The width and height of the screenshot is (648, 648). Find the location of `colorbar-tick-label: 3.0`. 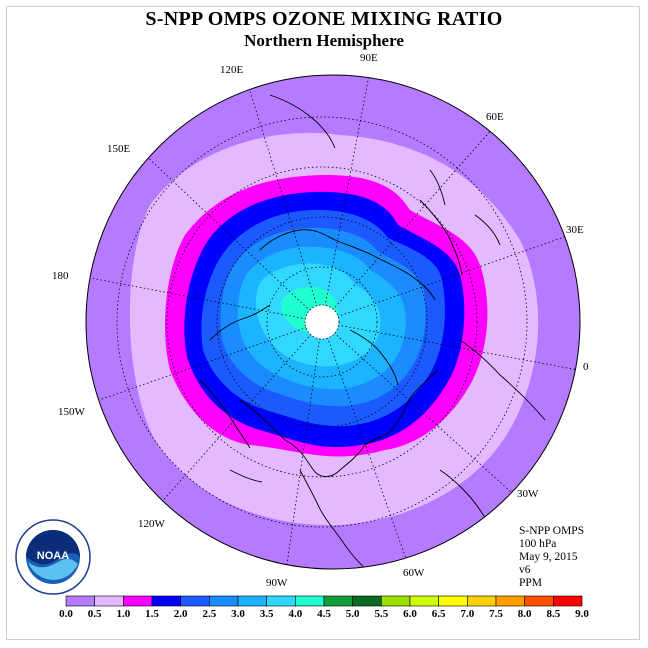

colorbar-tick-label: 3.0 is located at coordinates (238, 614).